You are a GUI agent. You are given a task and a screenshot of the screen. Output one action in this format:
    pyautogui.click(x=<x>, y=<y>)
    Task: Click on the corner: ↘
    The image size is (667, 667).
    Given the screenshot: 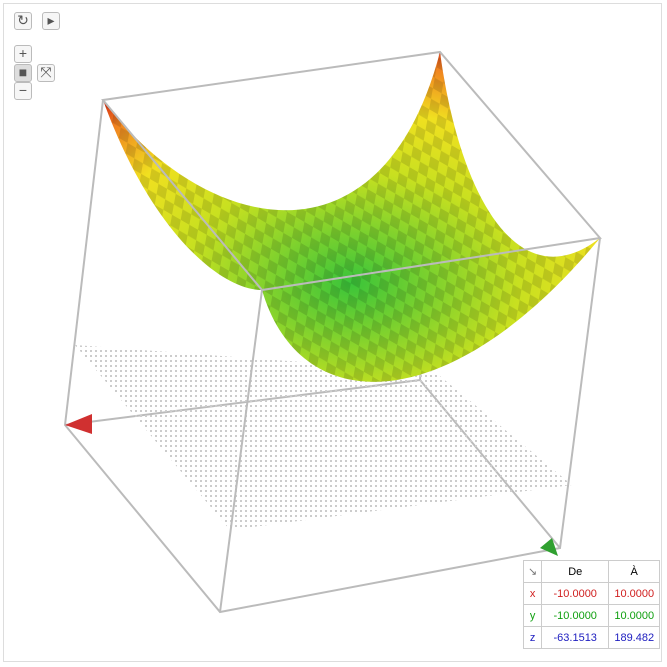 What is the action you would take?
    pyautogui.click(x=532, y=571)
    